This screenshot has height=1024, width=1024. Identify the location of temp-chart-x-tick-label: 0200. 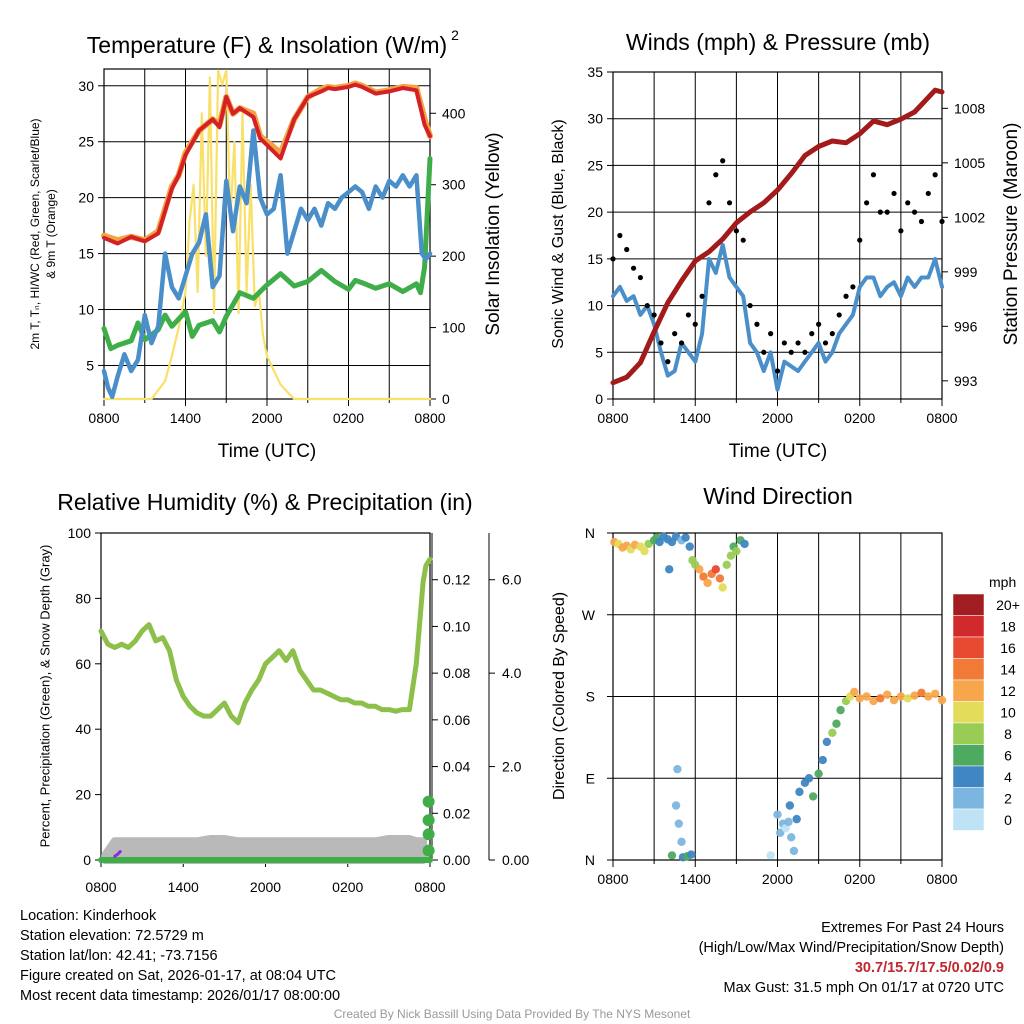
(348, 418).